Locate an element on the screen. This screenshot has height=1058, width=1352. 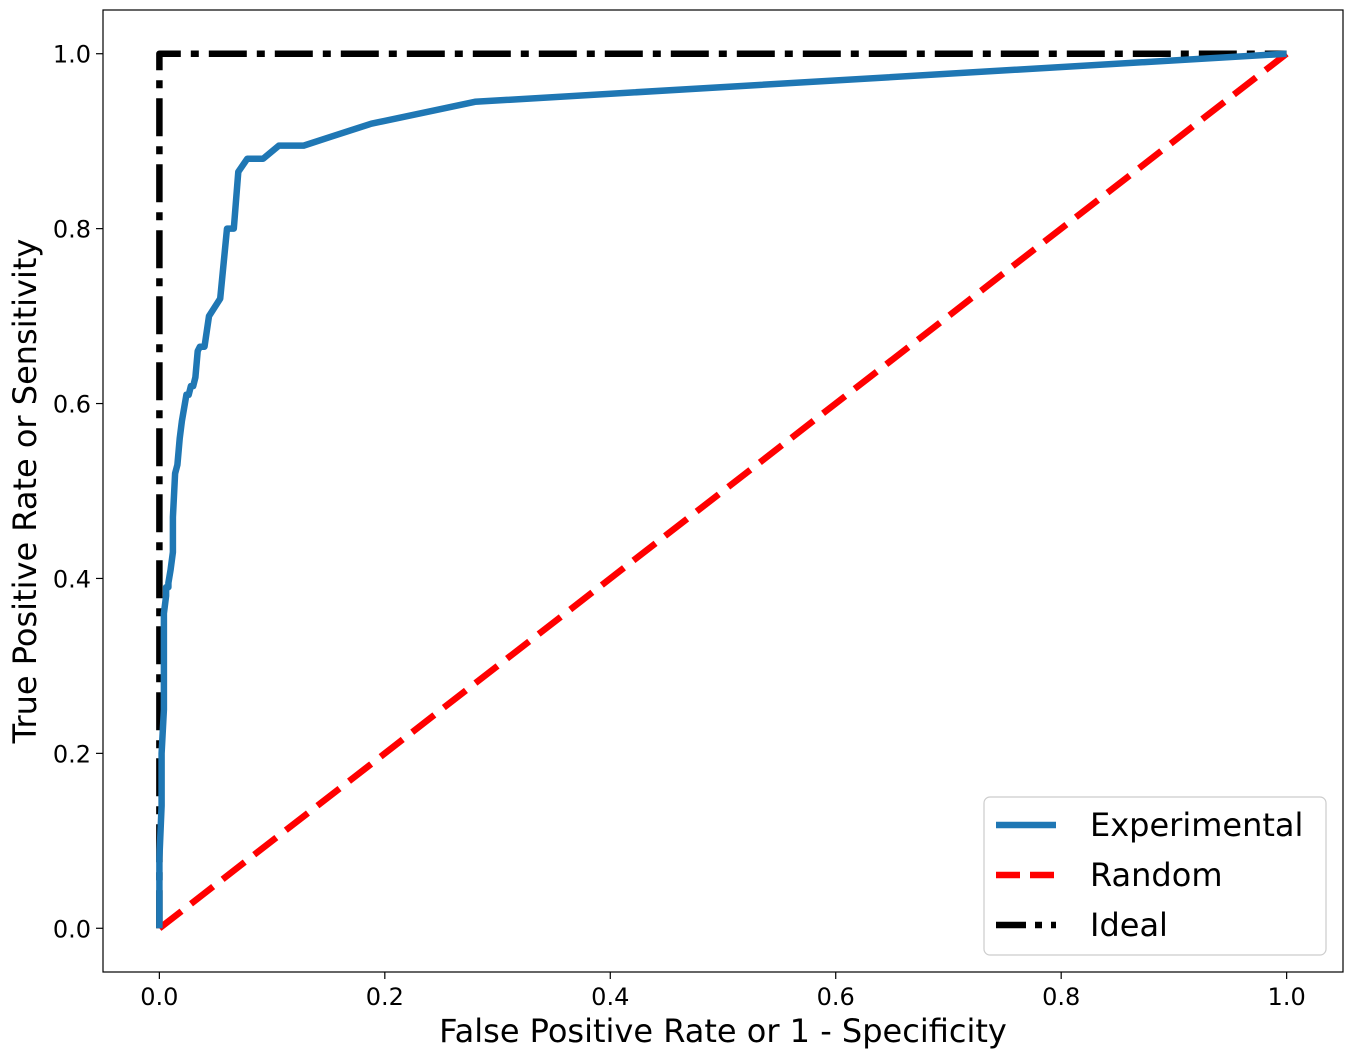
legend-label-ideal: Ideal is located at coordinates (1129, 925).